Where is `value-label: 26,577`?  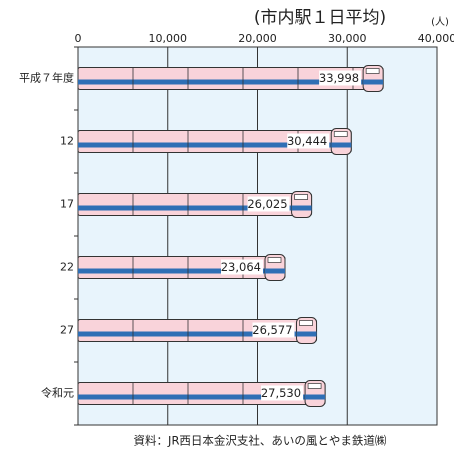 value-label: 26,577 is located at coordinates (272, 330).